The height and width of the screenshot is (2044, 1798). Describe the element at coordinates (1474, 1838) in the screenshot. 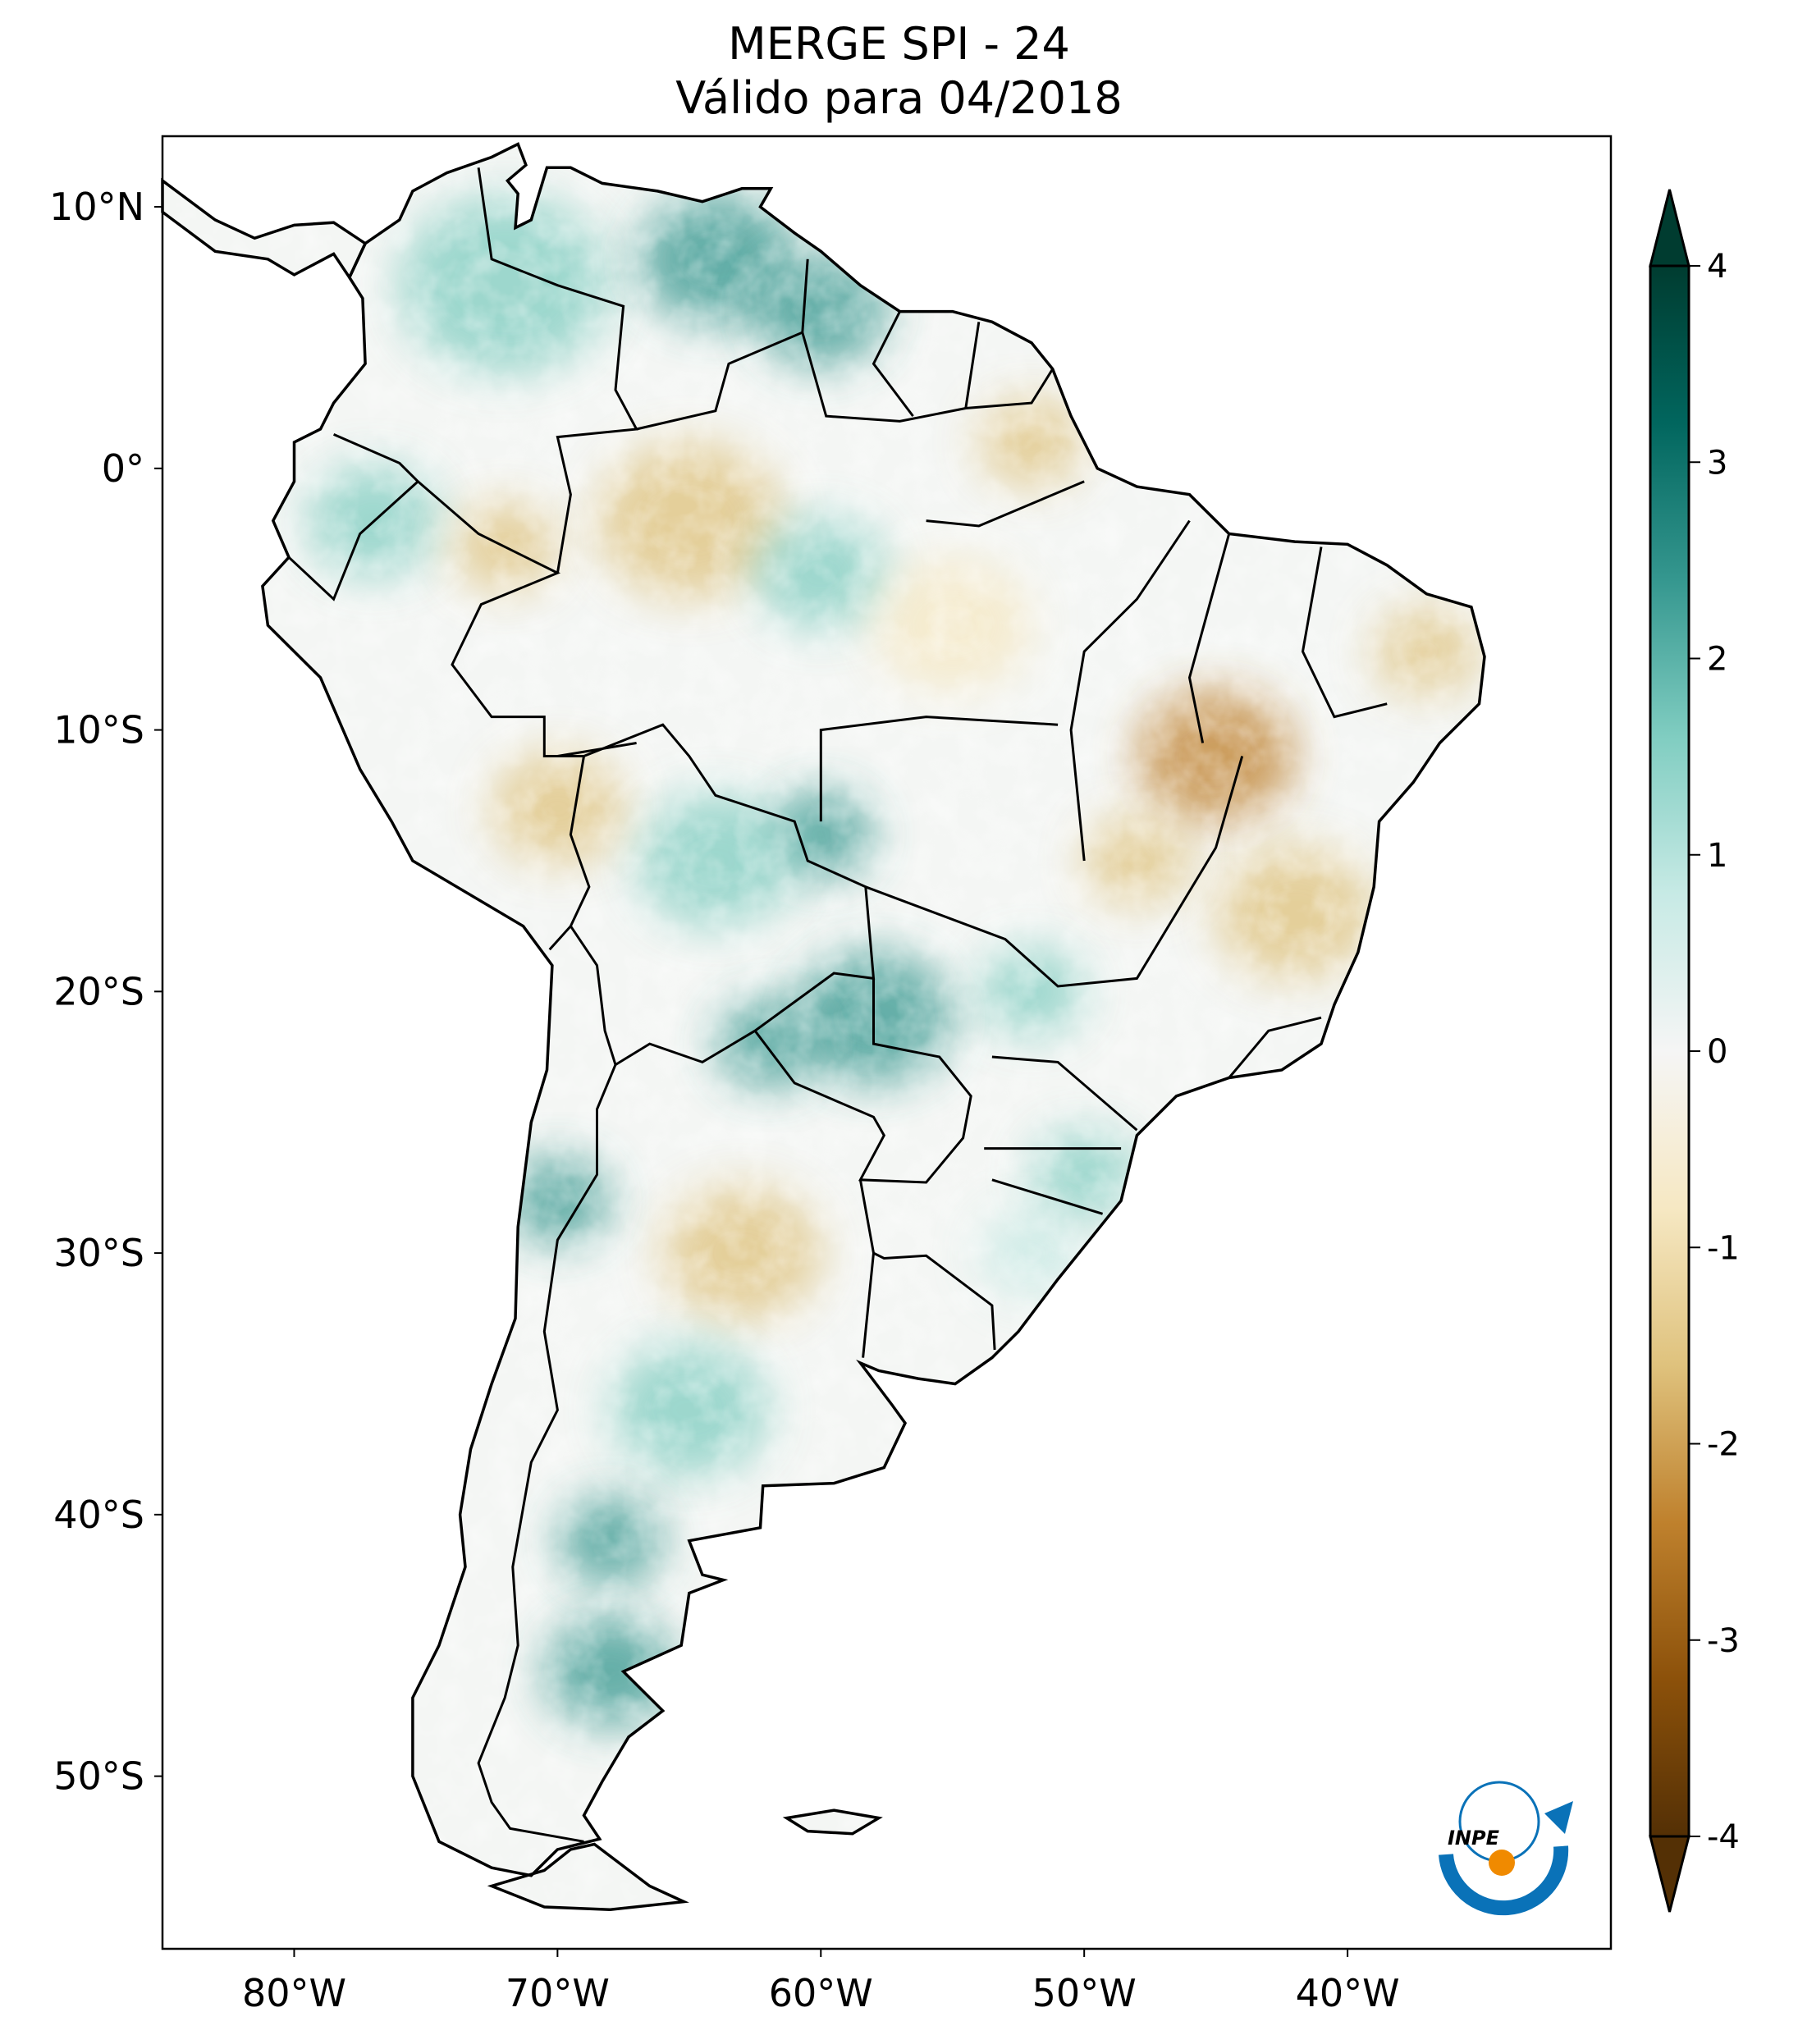

I see `logo-text: INPE` at that location.